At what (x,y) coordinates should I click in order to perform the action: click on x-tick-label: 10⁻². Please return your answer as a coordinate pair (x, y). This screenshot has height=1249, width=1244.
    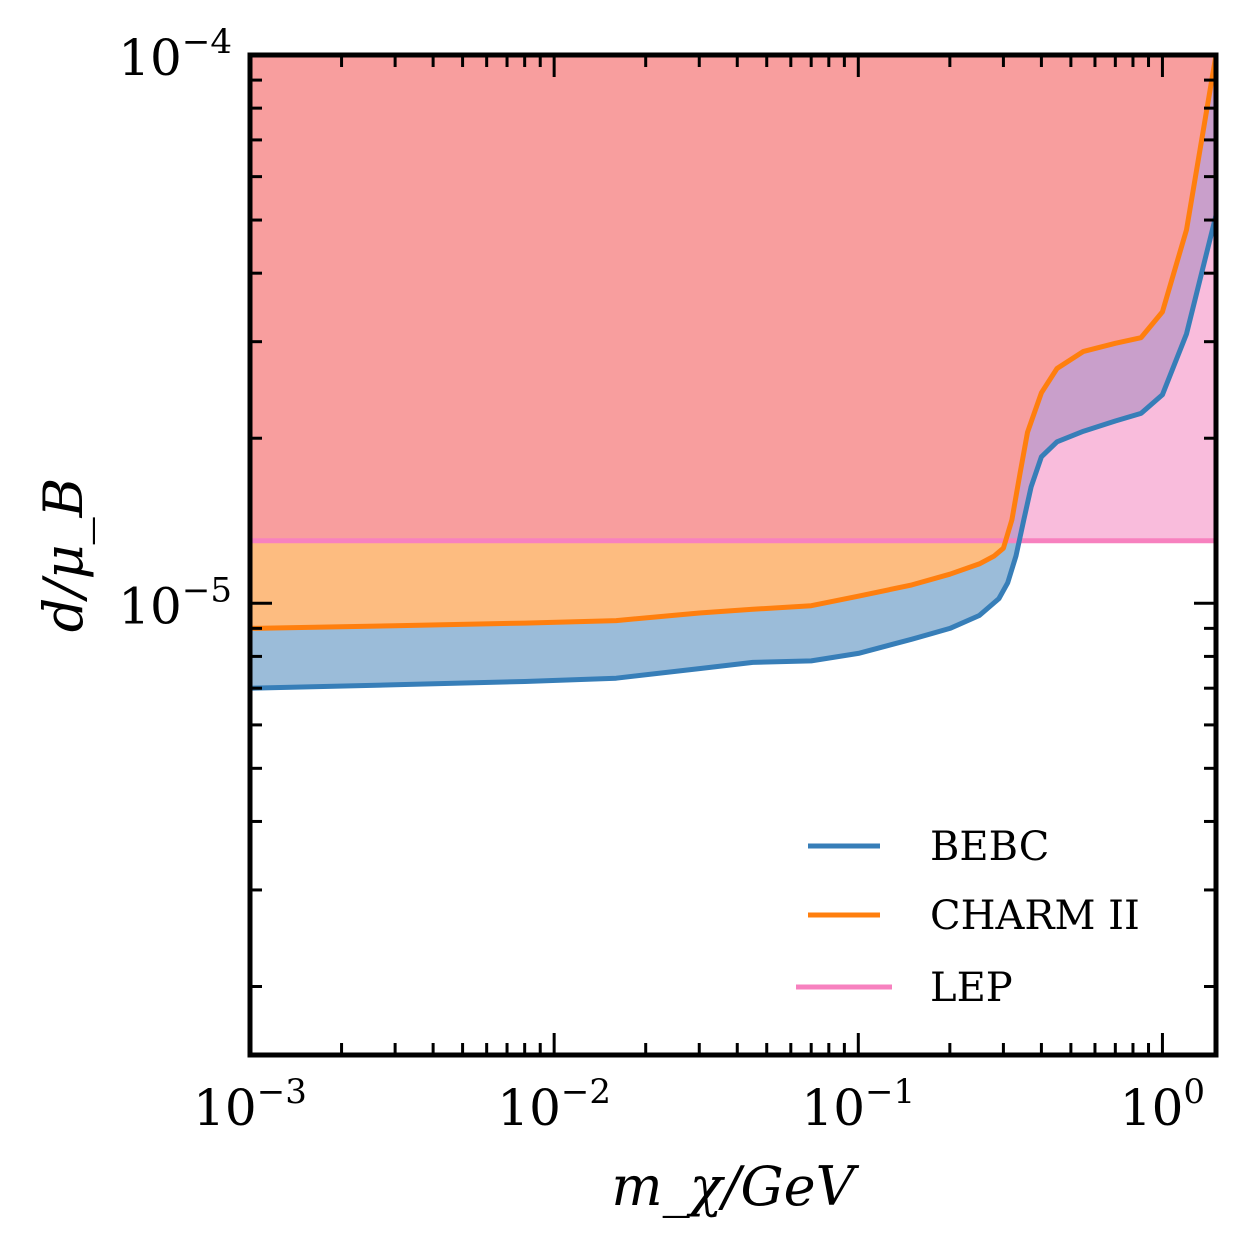
    Looking at the image, I should click on (554, 1104).